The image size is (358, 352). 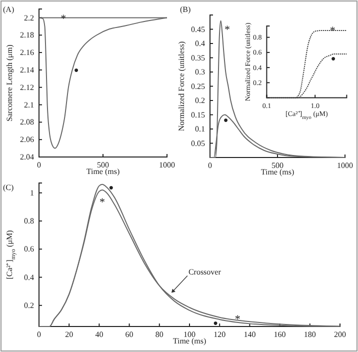 I want to click on annotation: Crossover, so click(x=205, y=272).